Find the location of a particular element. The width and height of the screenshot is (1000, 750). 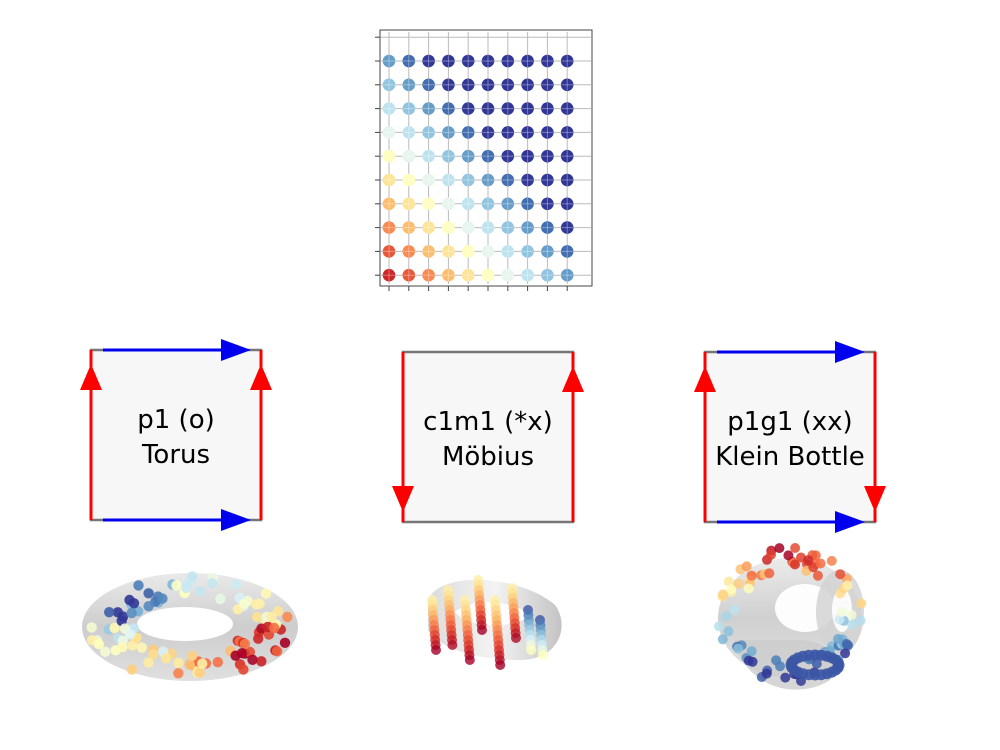

panel-torus: p1 (o) Torus is located at coordinates (176, 435).